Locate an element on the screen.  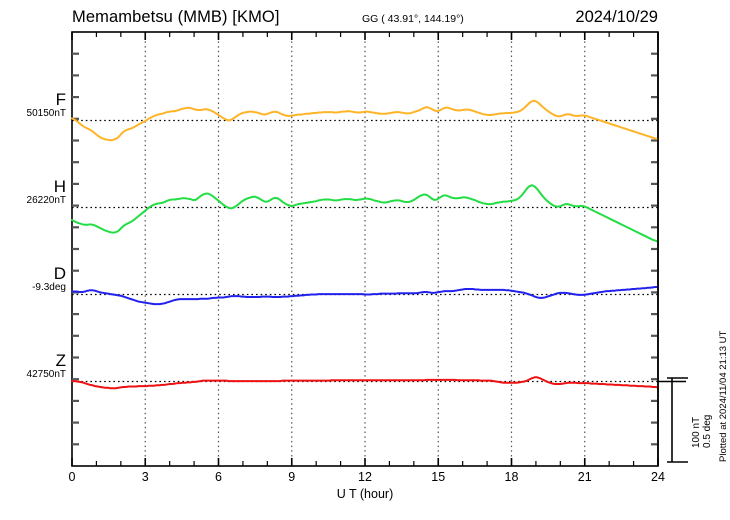
trace-h is located at coordinates (365, 213).